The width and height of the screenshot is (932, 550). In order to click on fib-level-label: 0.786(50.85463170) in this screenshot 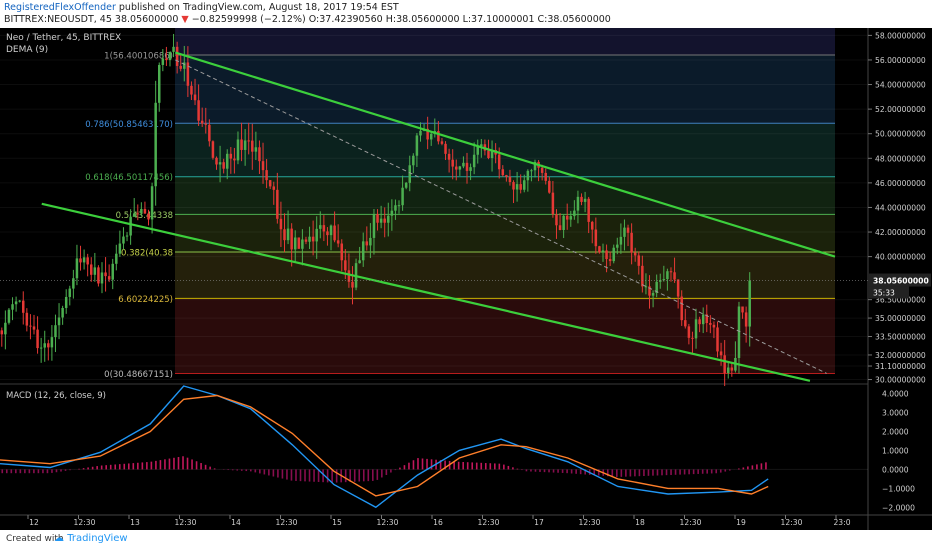, I will do `click(129, 125)`.